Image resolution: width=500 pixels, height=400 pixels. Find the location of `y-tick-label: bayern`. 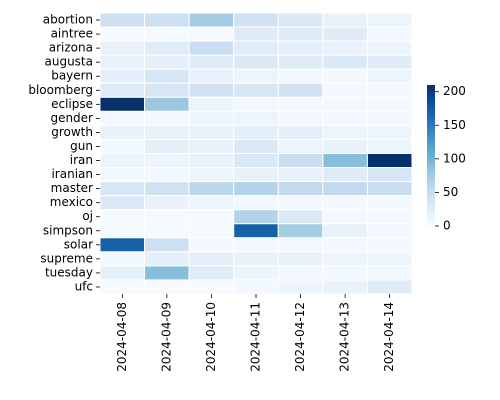

y-tick-label: bayern is located at coordinates (72, 76).